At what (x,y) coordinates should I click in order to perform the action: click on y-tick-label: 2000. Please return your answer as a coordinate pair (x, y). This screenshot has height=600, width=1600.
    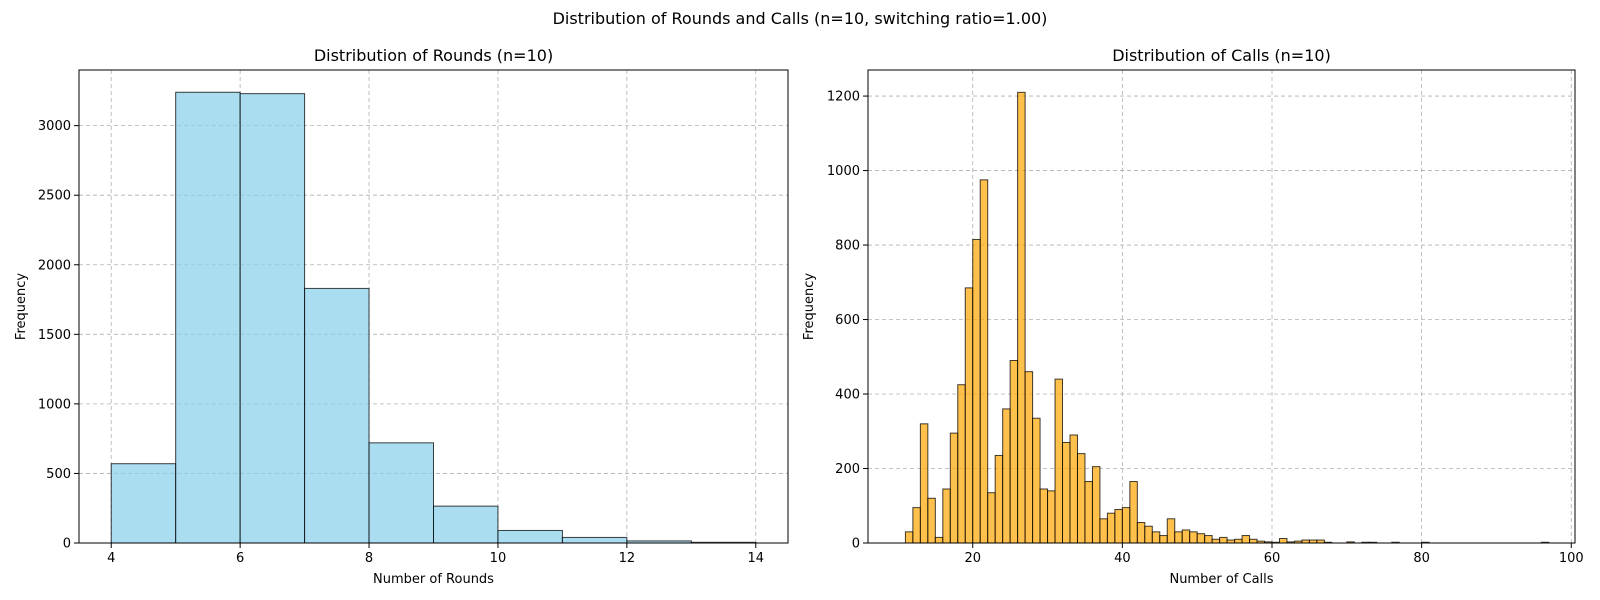
    Looking at the image, I should click on (54, 265).